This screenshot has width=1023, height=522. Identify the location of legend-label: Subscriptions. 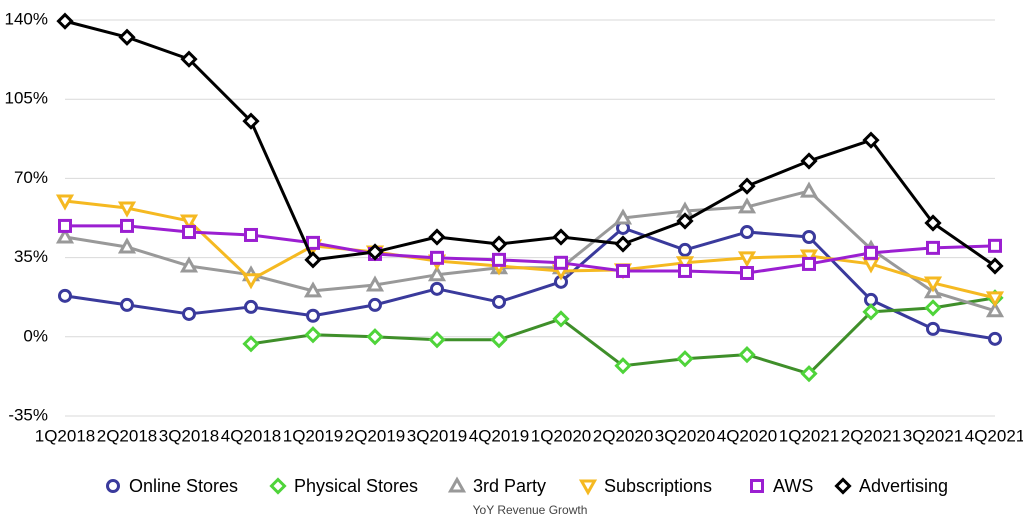
(658, 486).